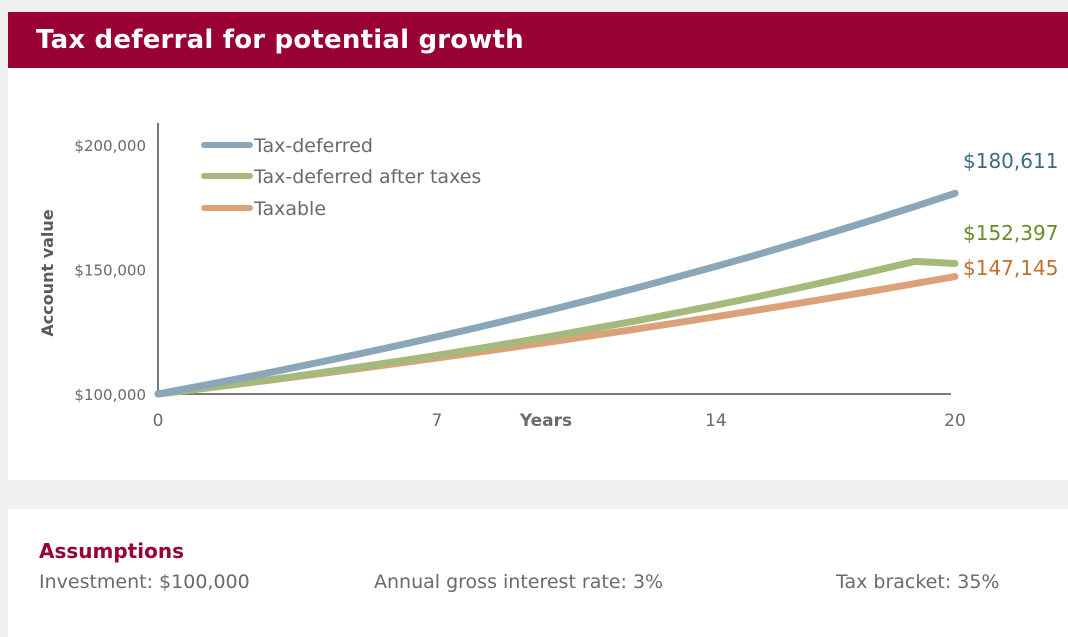  I want to click on y-tick-label: $100,000, so click(110, 395).